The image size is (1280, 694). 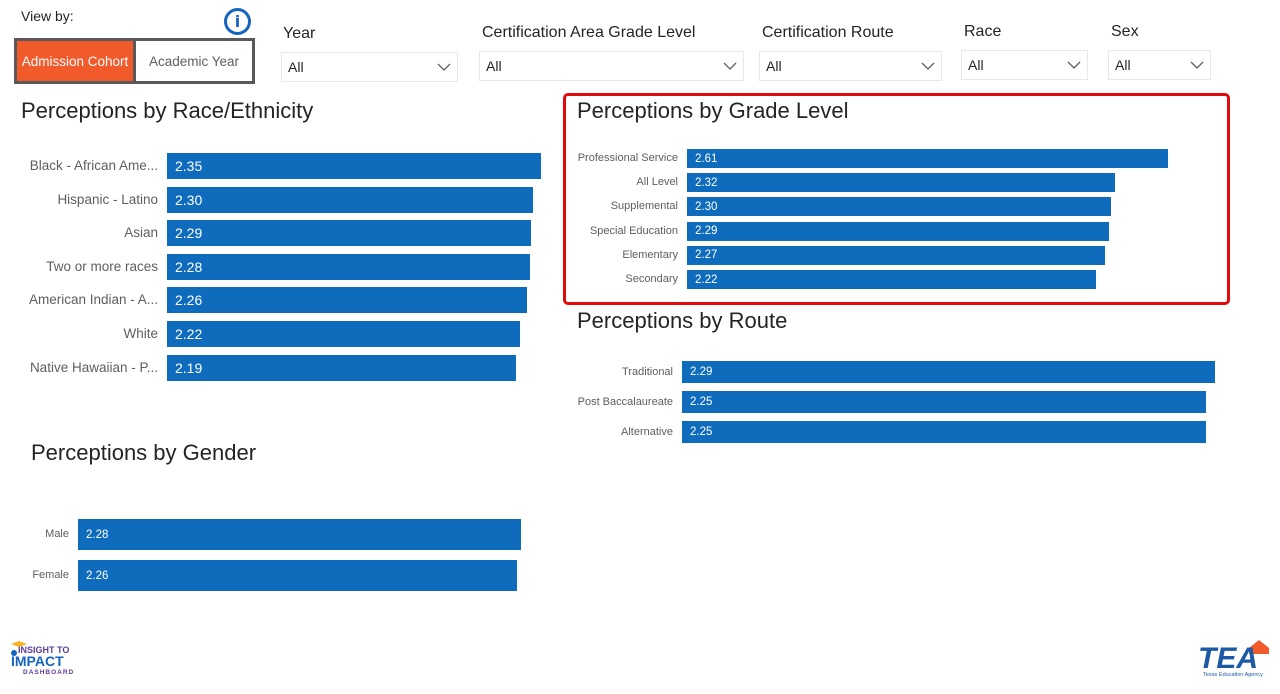 What do you see at coordinates (651, 279) in the screenshot?
I see `category-label: Secondary` at bounding box center [651, 279].